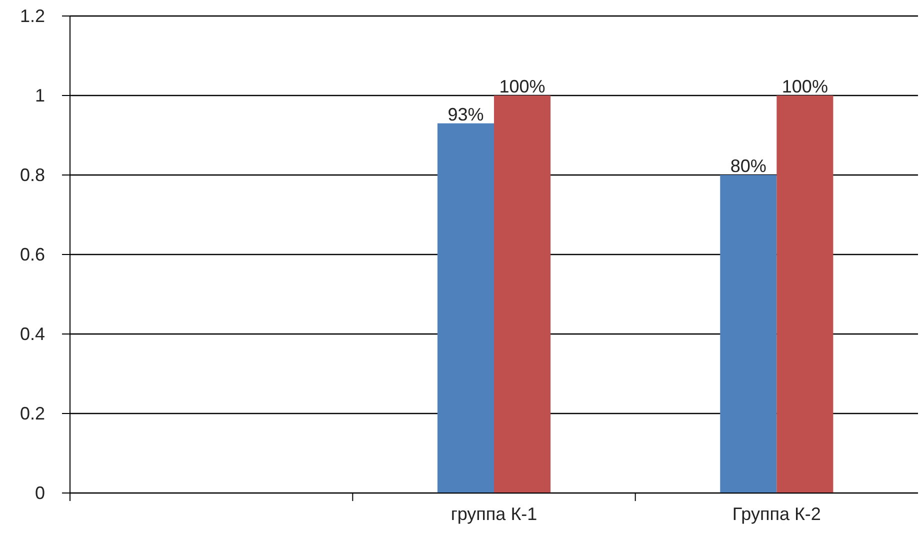  I want to click on y-tick-label: 1, so click(39, 95).